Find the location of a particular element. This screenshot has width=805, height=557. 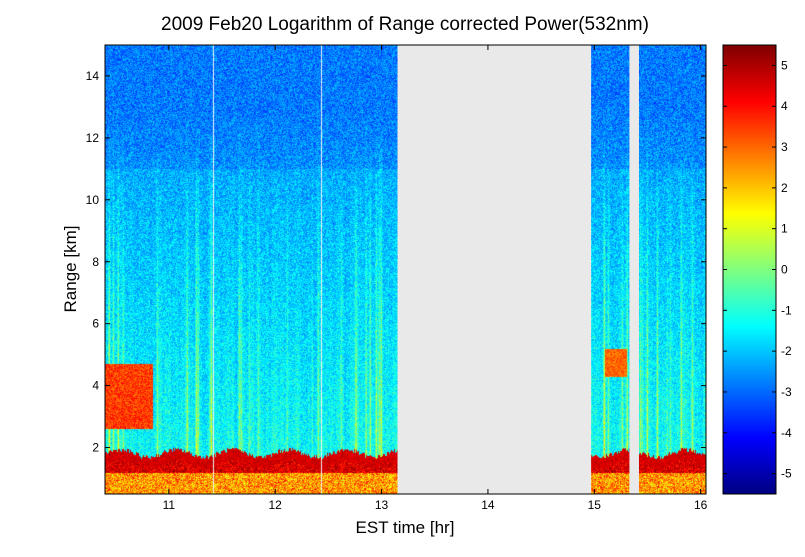

y-tick-label: 4 is located at coordinates (95, 386).